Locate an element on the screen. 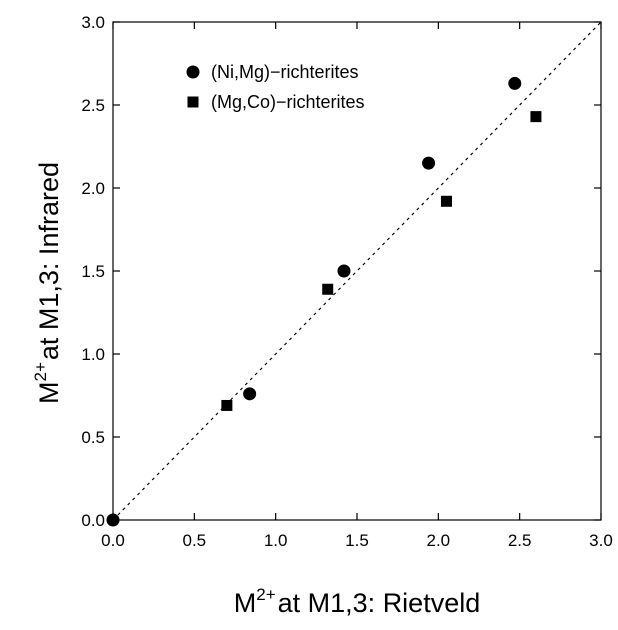 The width and height of the screenshot is (618, 630). x-tick-label: 3.0 is located at coordinates (601, 540).